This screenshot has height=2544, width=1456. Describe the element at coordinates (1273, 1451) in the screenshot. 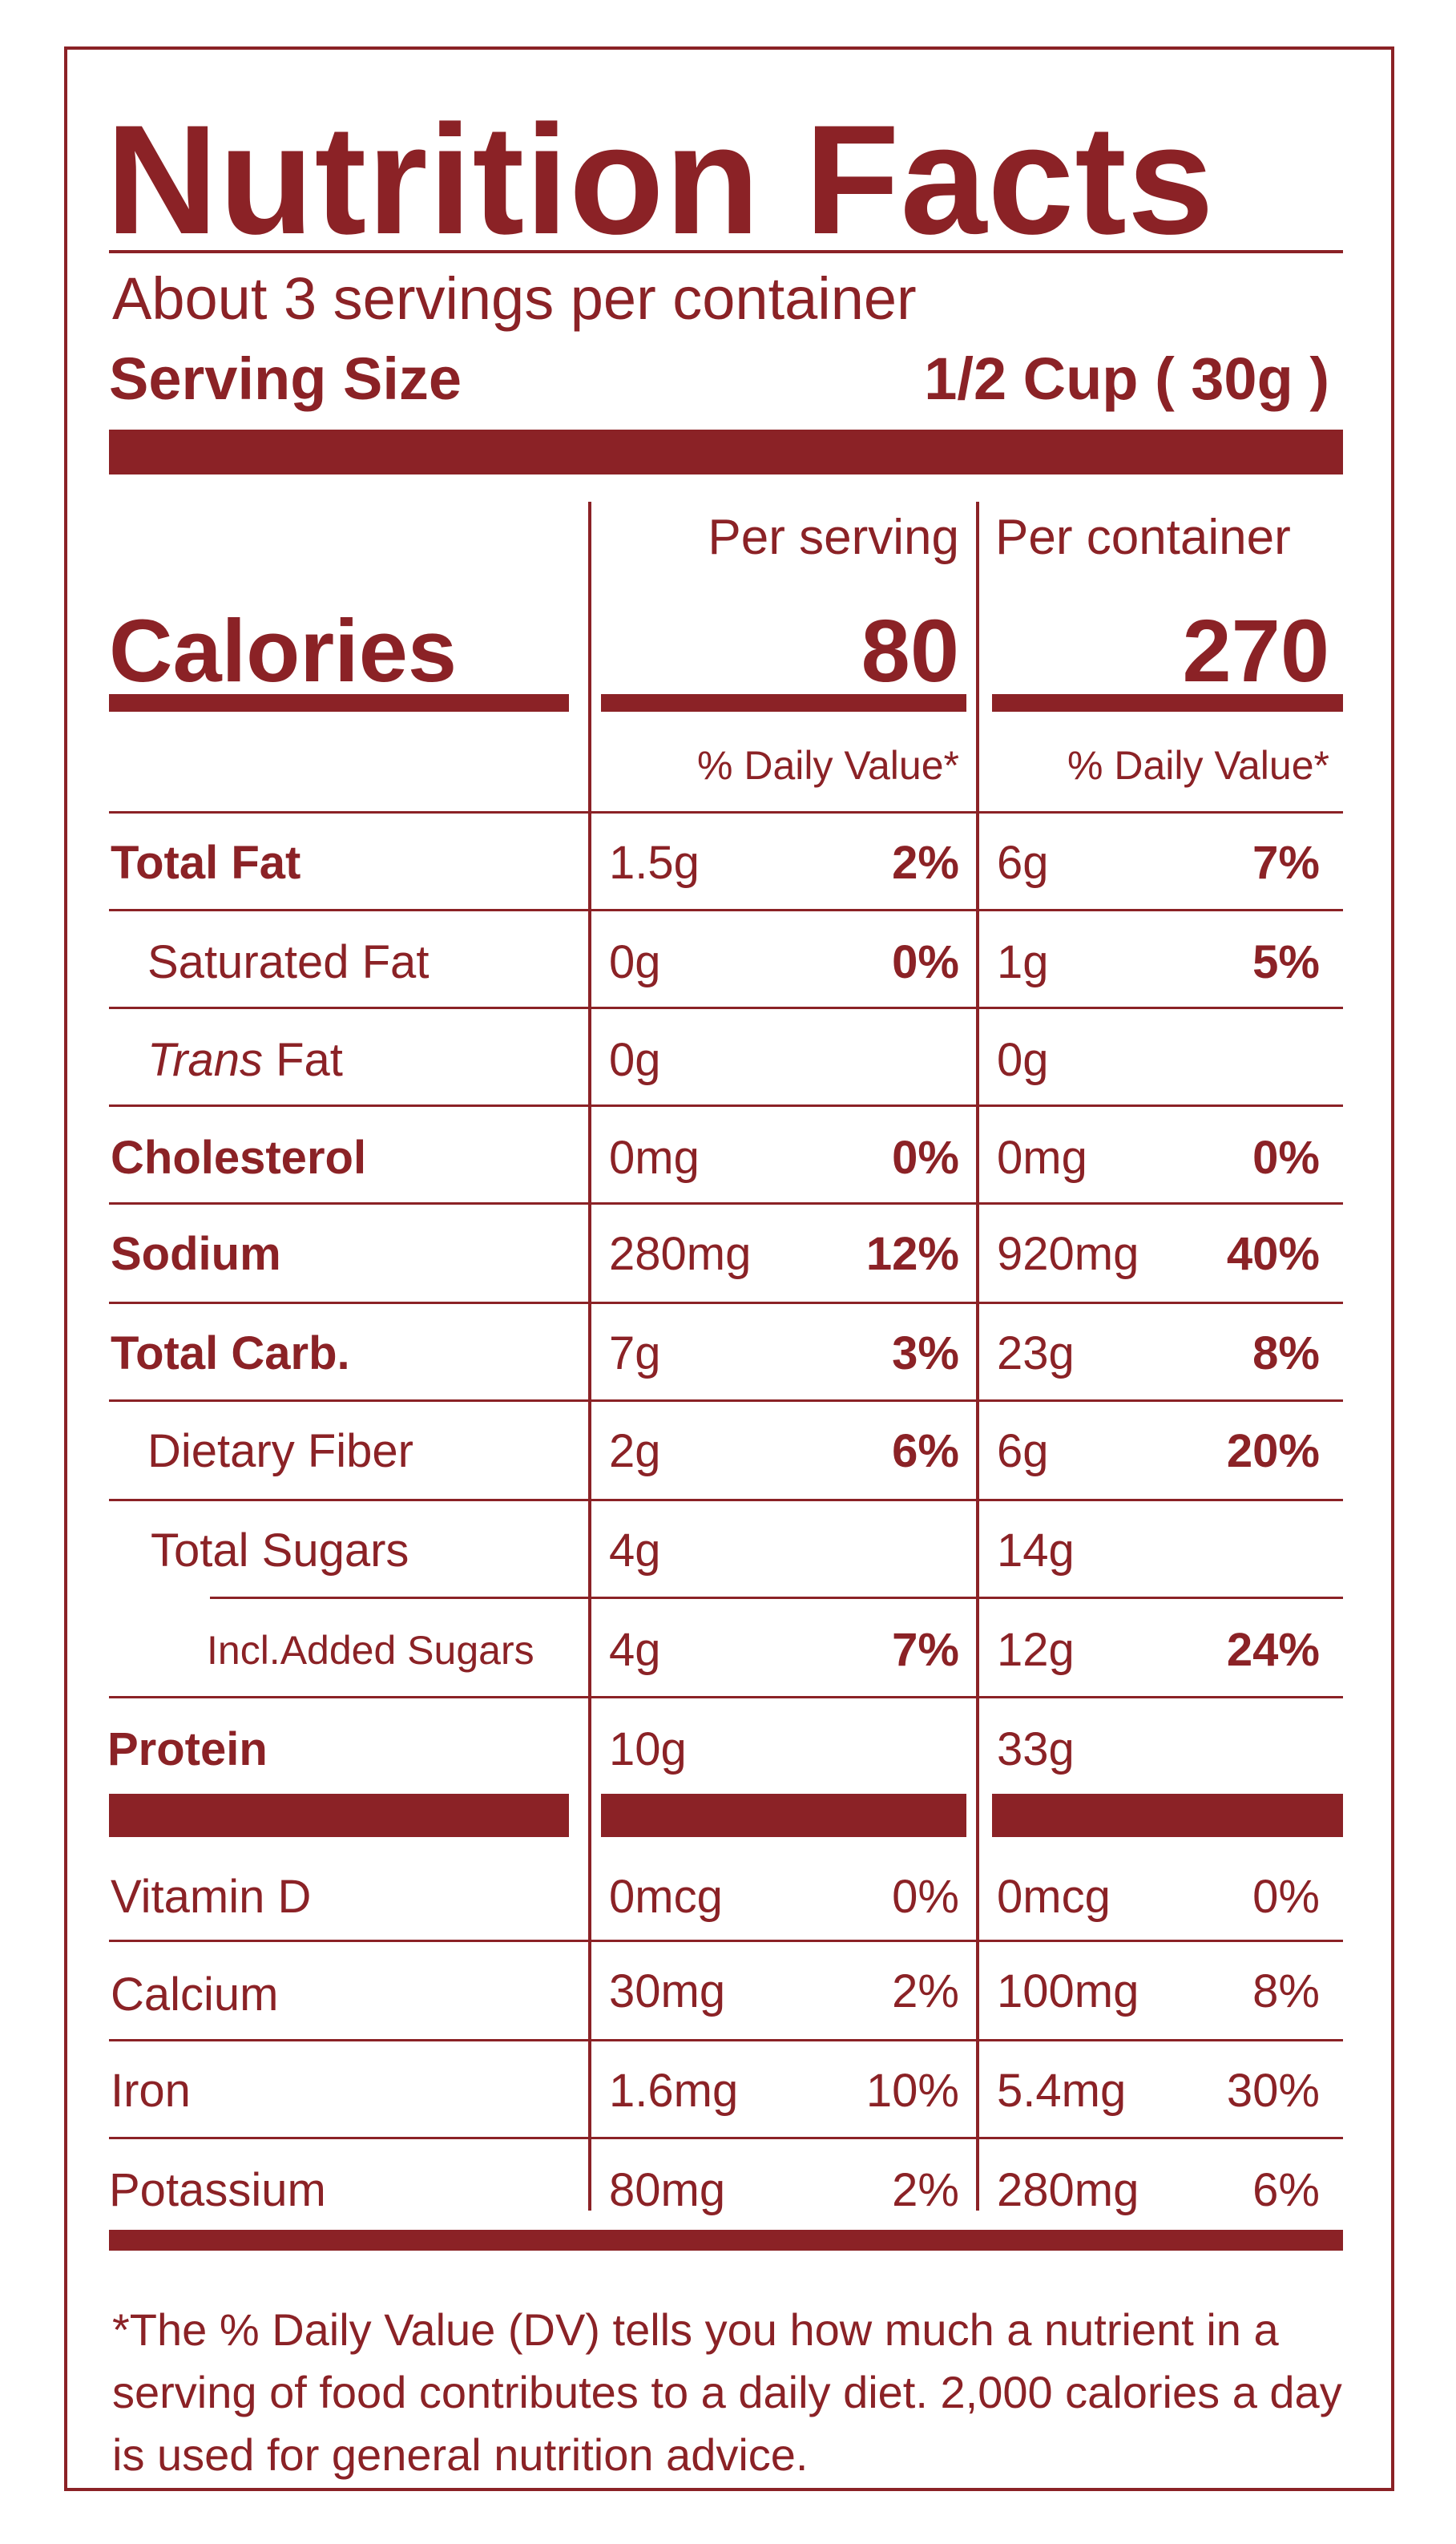

I see `dietary-fiber-container-dv: 20%` at that location.